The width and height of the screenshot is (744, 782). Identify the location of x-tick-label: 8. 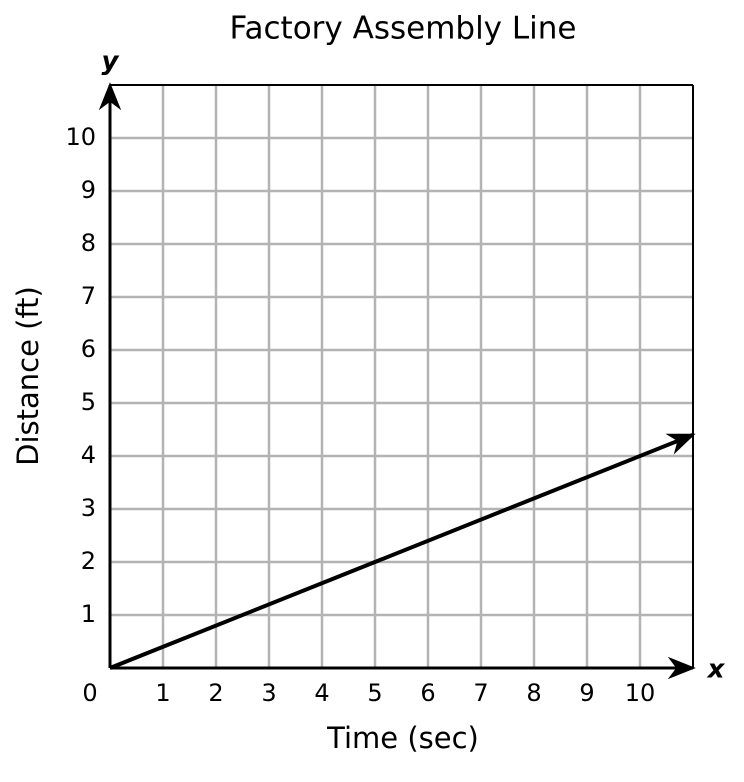
(533, 693).